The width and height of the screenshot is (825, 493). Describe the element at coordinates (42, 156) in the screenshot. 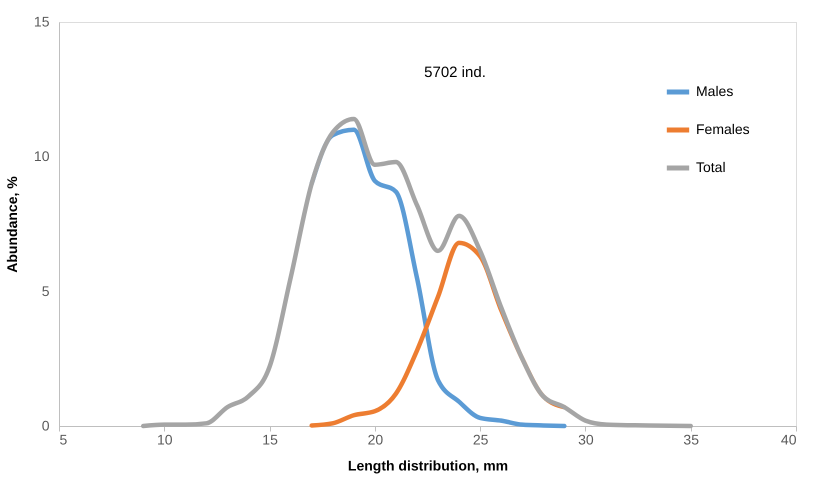

I see `y-tick-label: 10` at that location.